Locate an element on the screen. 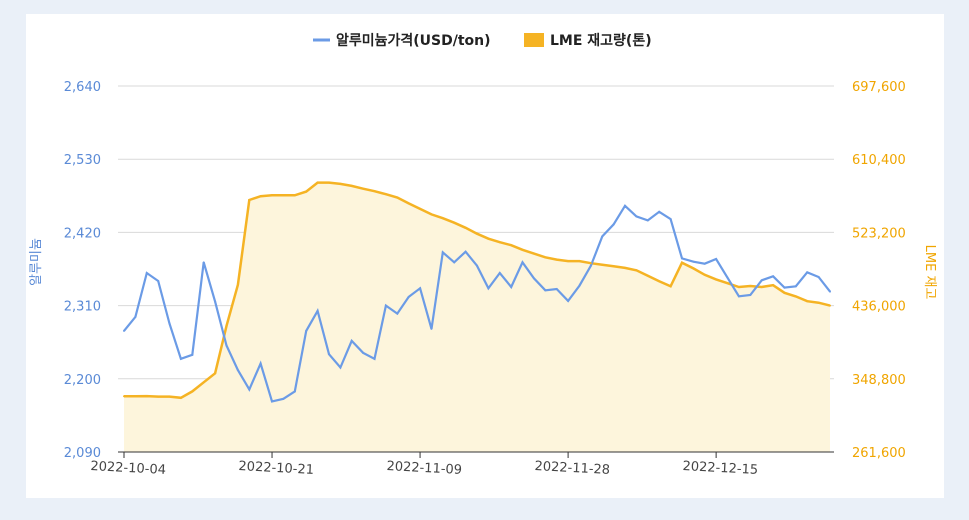 This screenshot has height=520, width=969. right-tick-label: 697,600 is located at coordinates (879, 87).